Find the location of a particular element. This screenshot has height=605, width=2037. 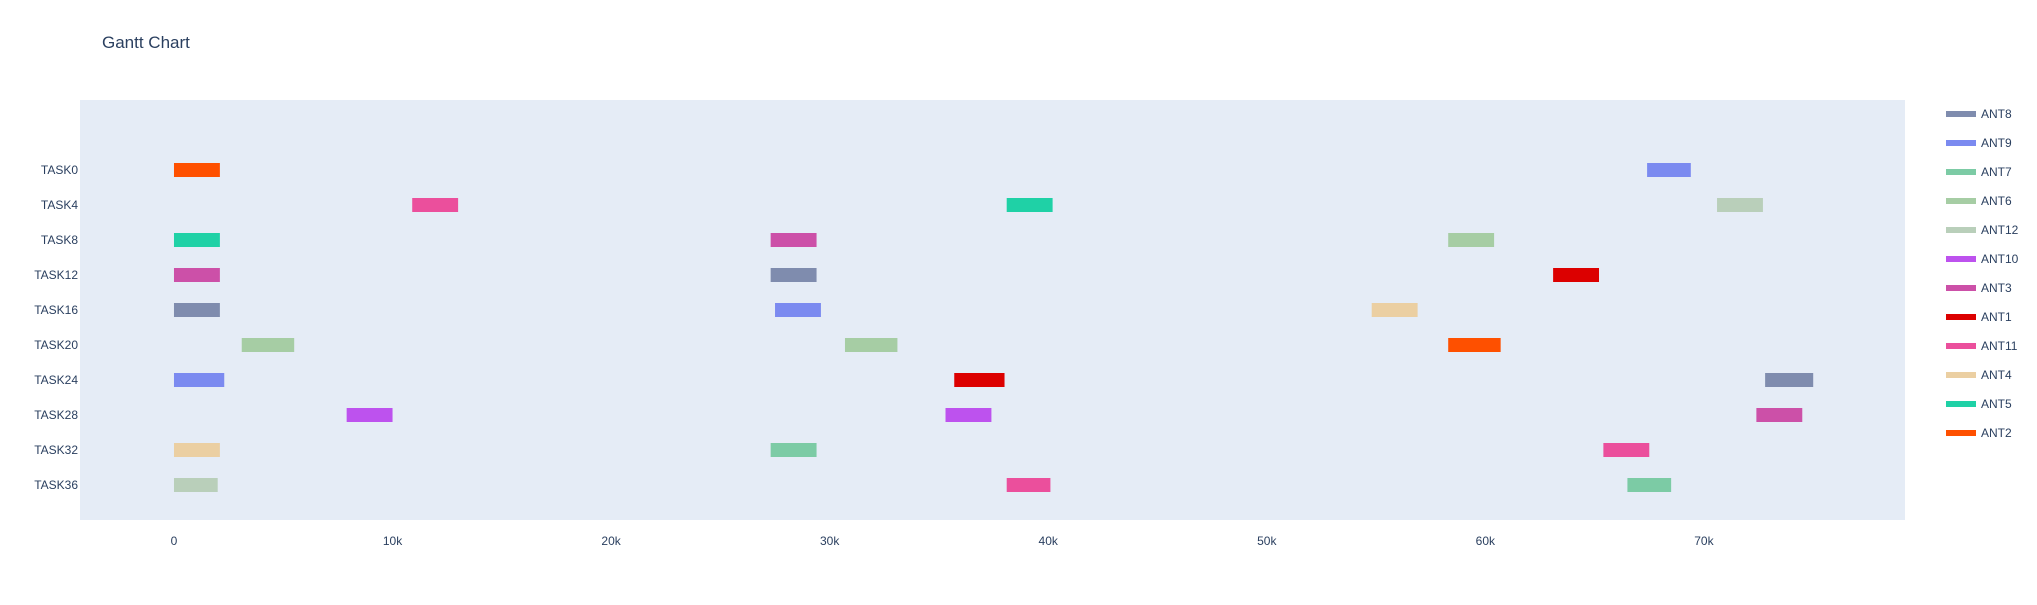

legend-label-ant1: ANT1 is located at coordinates (1996, 317).